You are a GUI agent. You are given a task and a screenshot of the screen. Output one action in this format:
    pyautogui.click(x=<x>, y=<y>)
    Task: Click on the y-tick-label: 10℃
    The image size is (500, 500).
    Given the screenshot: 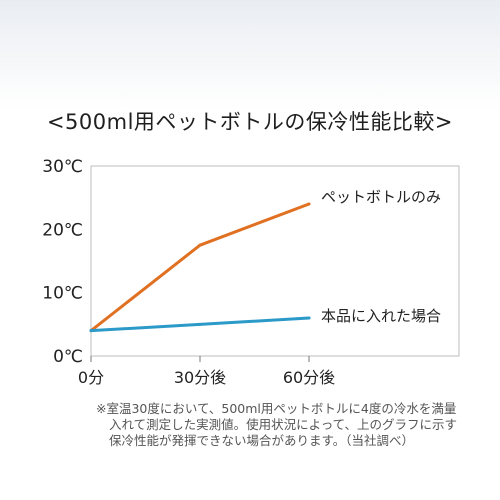 What is the action you would take?
    pyautogui.click(x=62, y=294)
    